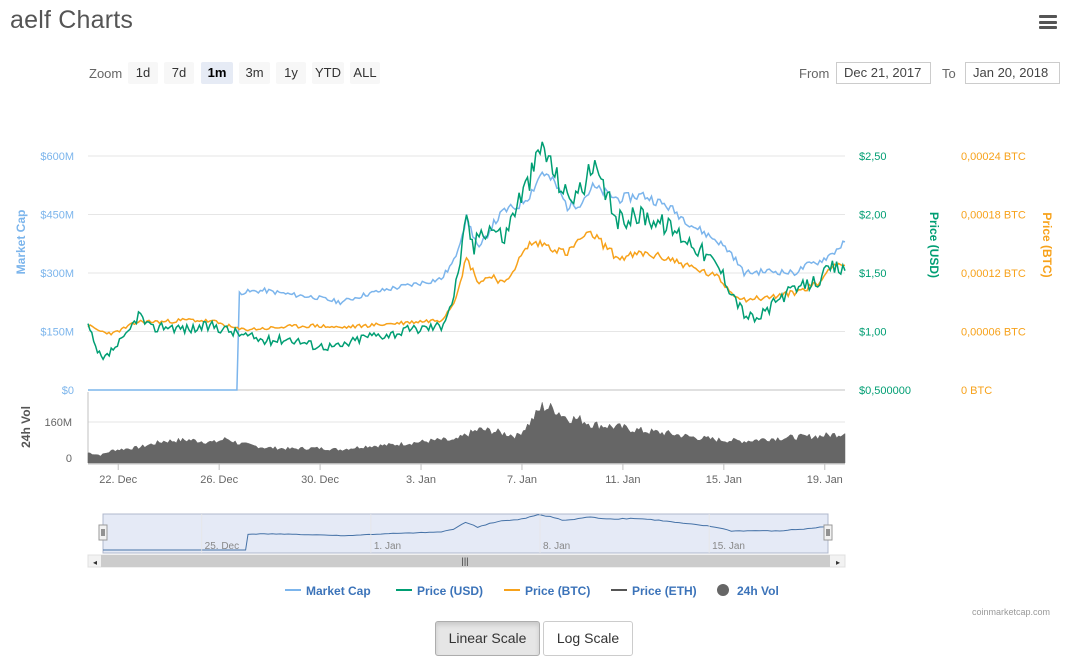 This screenshot has width=1077, height=666. I want to click on legend-label: Market Cap, so click(338, 591).